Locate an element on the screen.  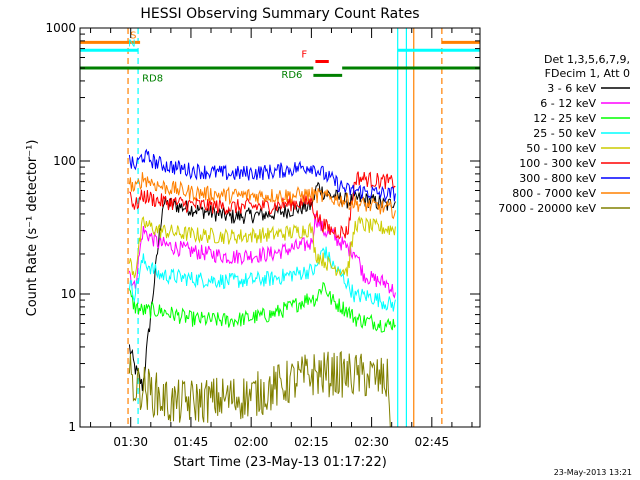
x-axis-label: Start Time (23-May-13 01:17:22) is located at coordinates (280, 462).